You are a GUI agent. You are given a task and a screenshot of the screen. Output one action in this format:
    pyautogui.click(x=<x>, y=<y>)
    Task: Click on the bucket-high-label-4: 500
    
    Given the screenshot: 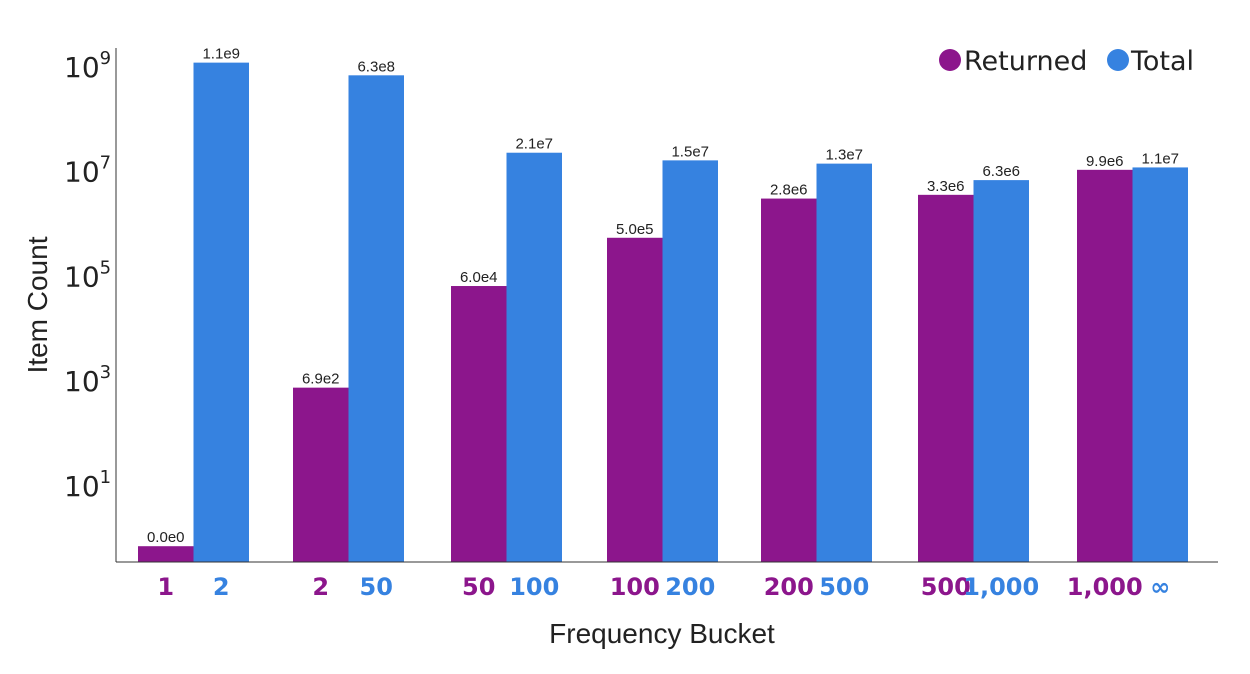 What is the action you would take?
    pyautogui.click(x=844, y=587)
    